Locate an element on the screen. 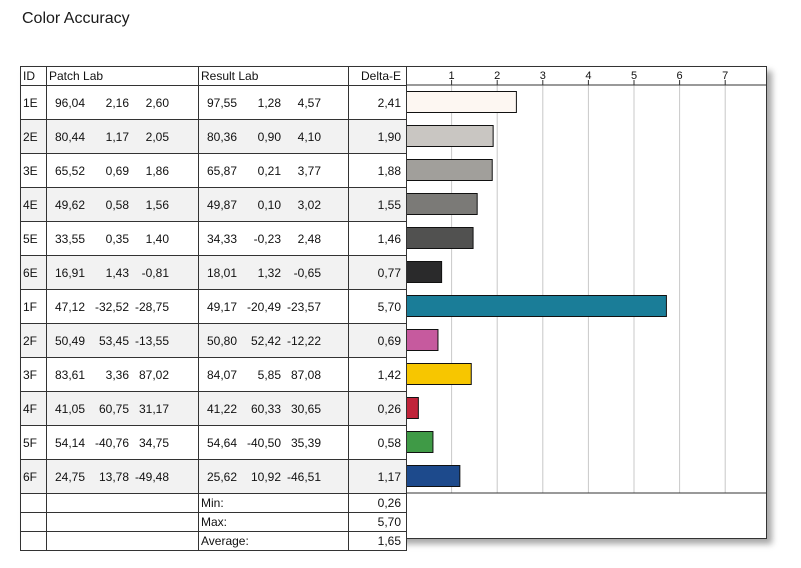 This screenshot has height=568, width=801. result-b: 35,39 is located at coordinates (305, 442).